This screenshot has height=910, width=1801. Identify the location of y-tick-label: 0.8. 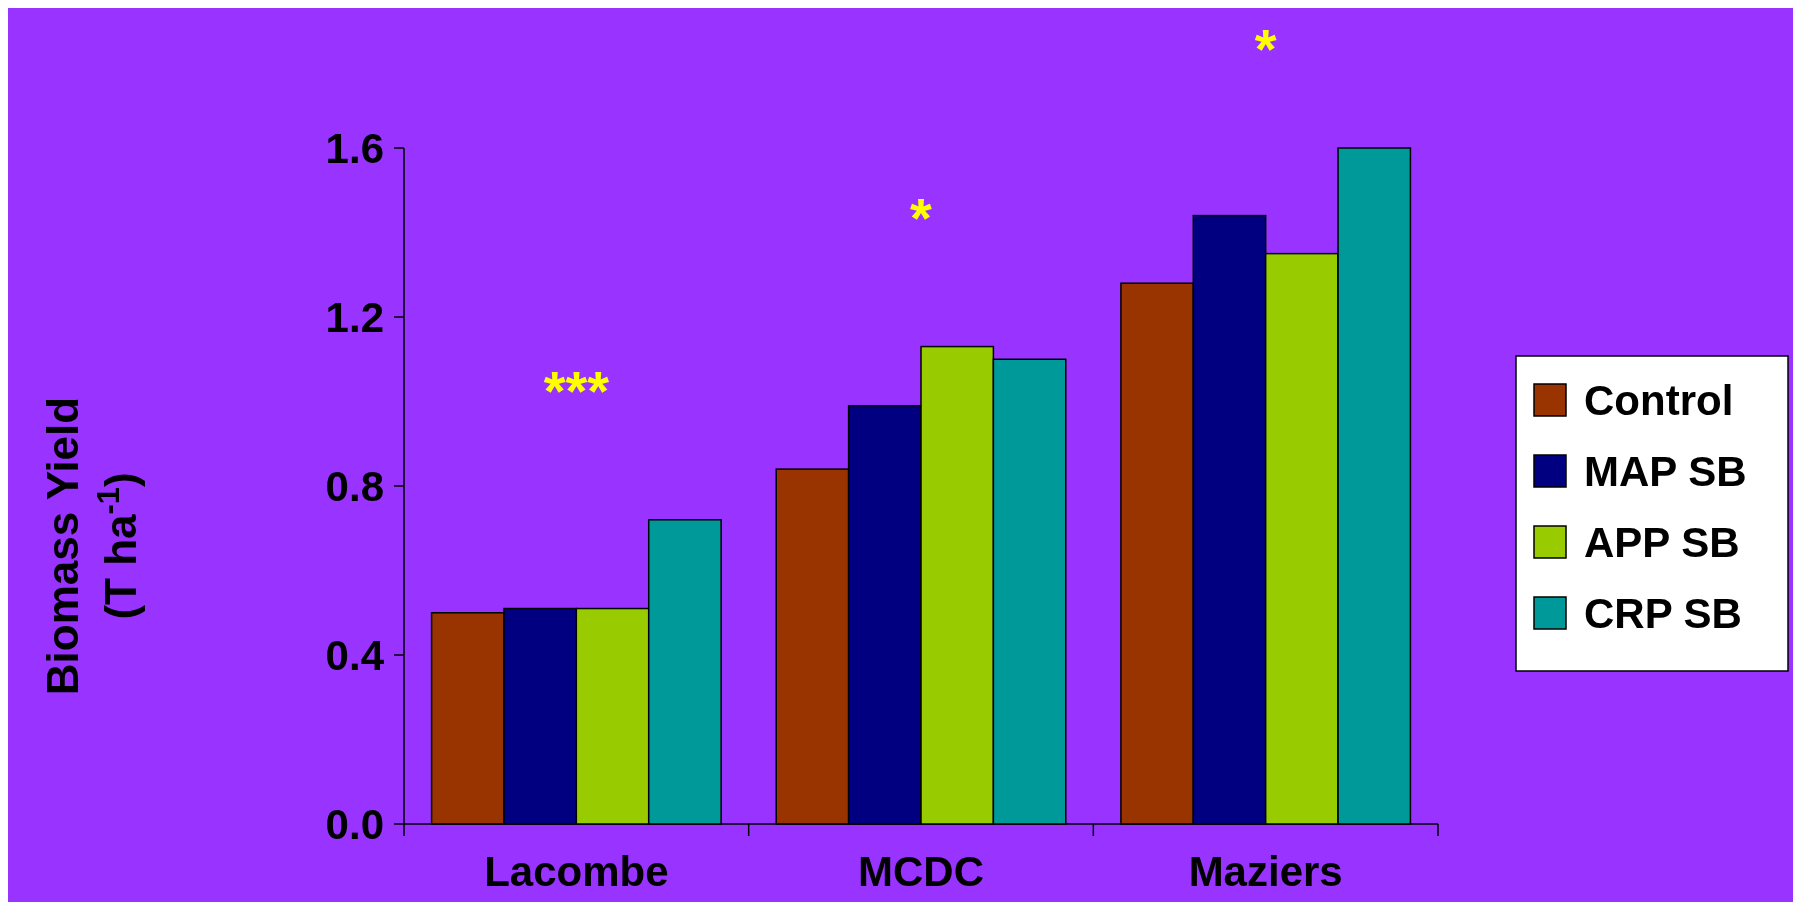
(354, 486).